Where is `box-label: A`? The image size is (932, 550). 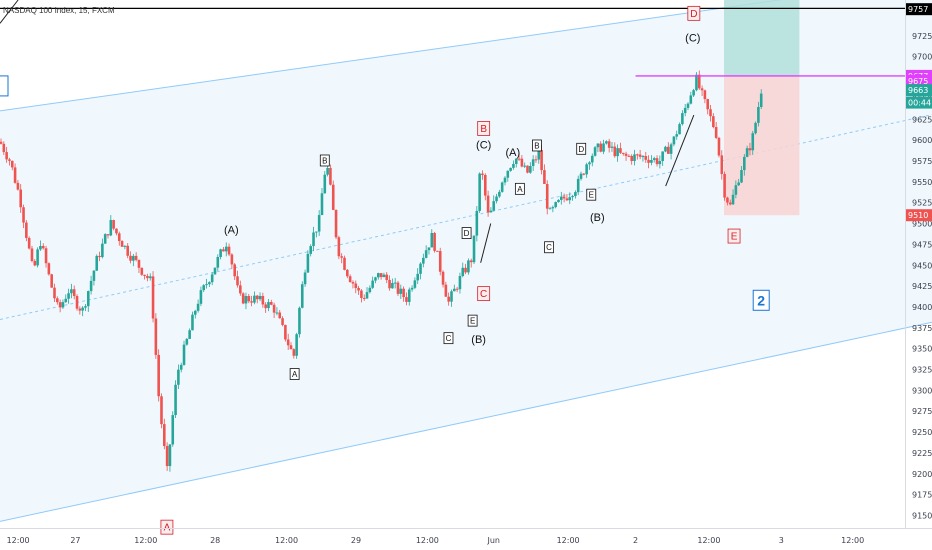 box-label: A is located at coordinates (519, 188).